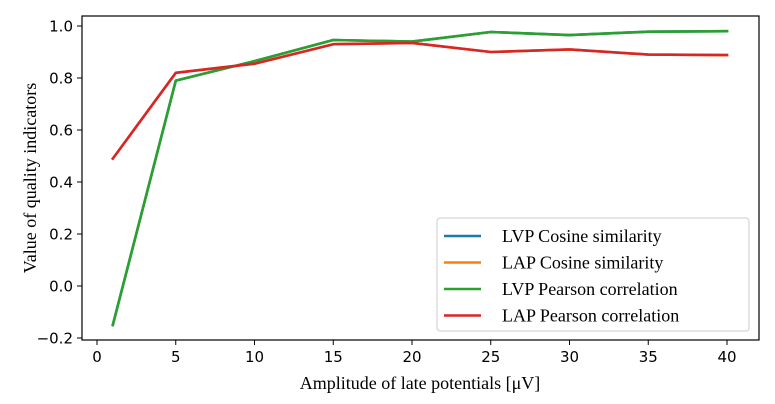 This screenshot has width=775, height=404. I want to click on x-tick-label: 35, so click(648, 357).